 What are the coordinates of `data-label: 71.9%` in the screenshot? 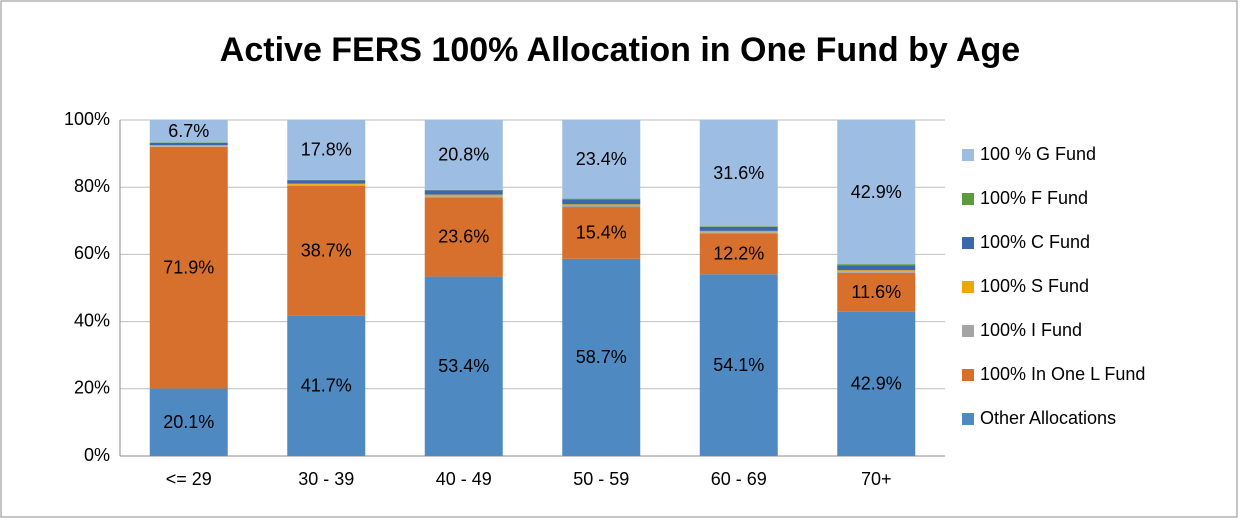 It's located at (188, 267).